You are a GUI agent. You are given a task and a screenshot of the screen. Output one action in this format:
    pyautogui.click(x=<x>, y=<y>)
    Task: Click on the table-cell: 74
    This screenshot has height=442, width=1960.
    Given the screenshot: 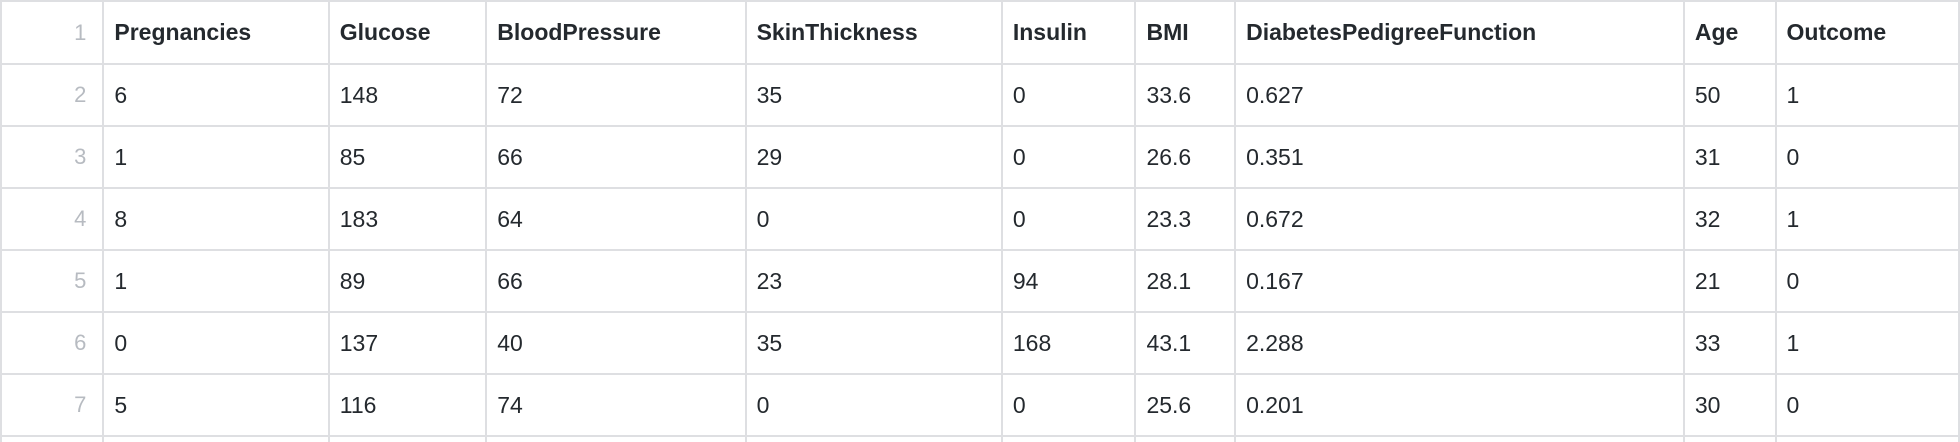 What is the action you would take?
    pyautogui.click(x=616, y=405)
    